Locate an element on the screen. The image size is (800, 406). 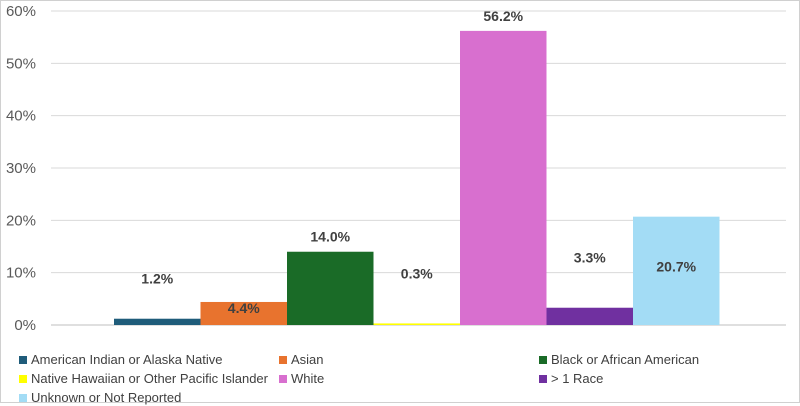
data-label: 20.7% is located at coordinates (676, 267).